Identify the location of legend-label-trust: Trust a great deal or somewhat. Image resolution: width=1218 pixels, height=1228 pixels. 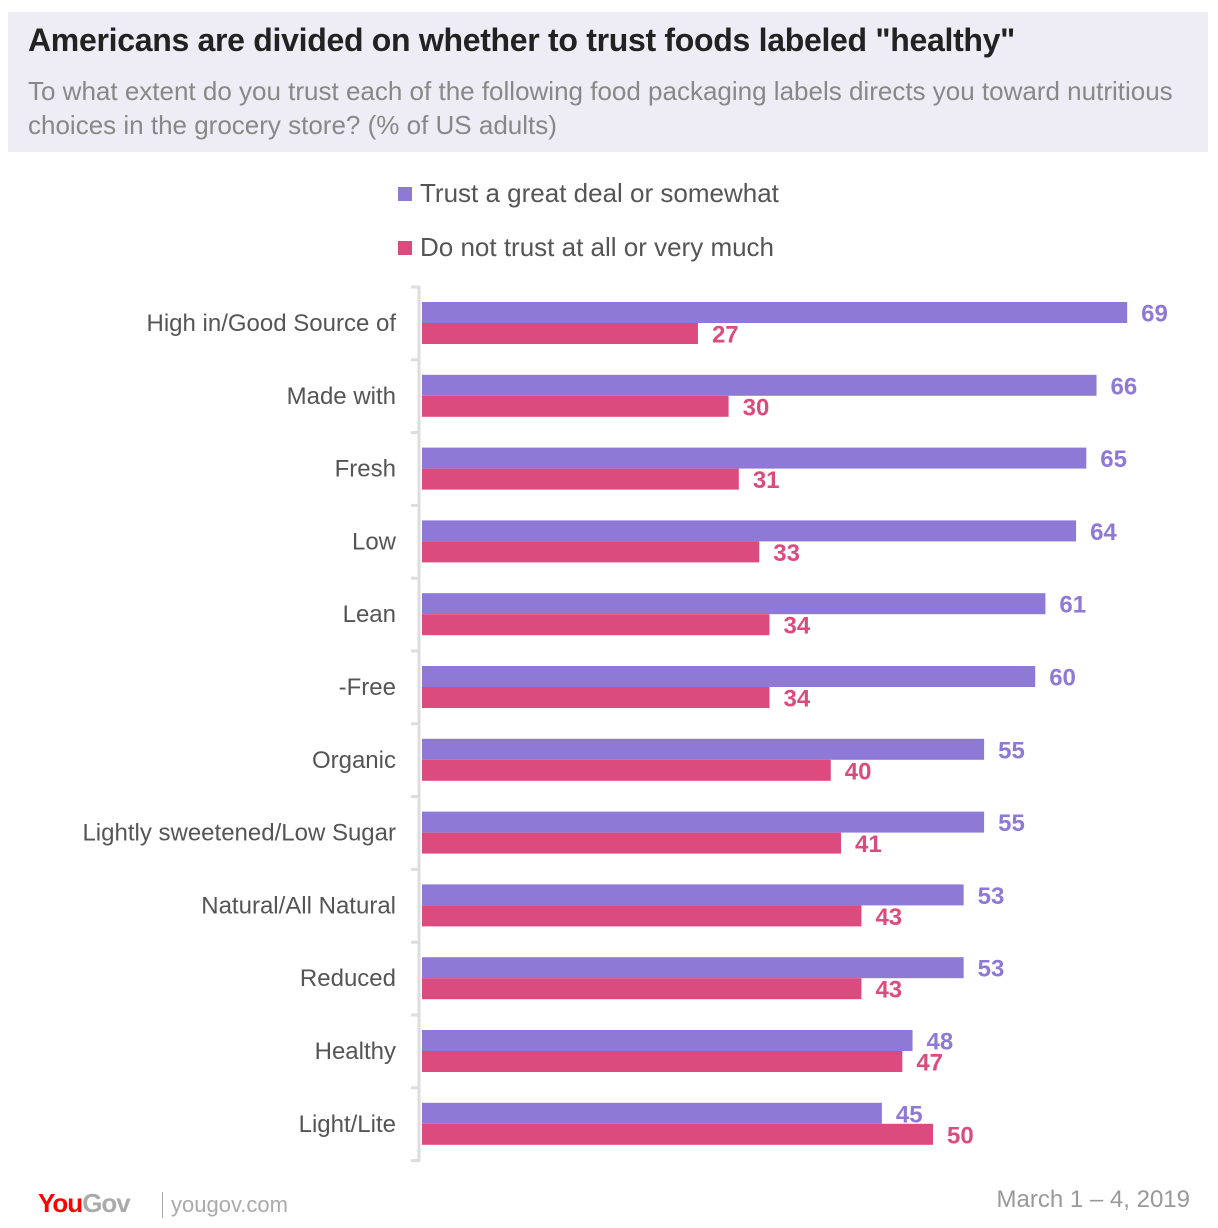
(599, 193).